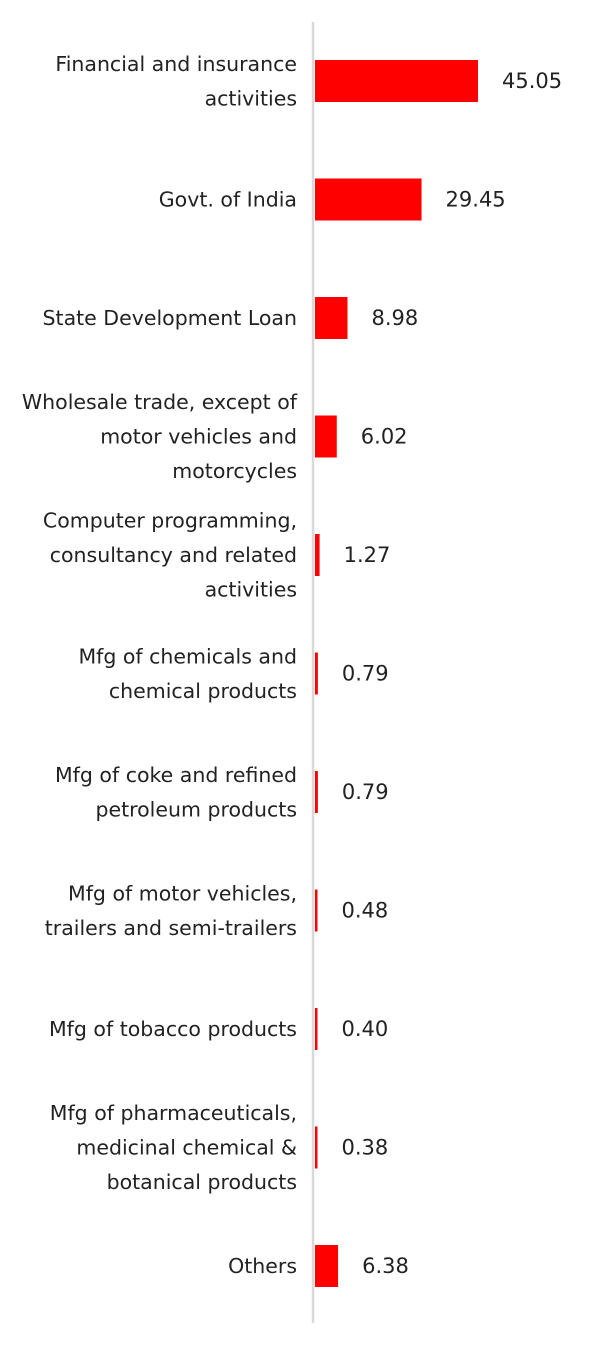 The image size is (594, 1347). What do you see at coordinates (160, 402) in the screenshot?
I see `category-label-3-line-0: Wholesale trade, except of` at bounding box center [160, 402].